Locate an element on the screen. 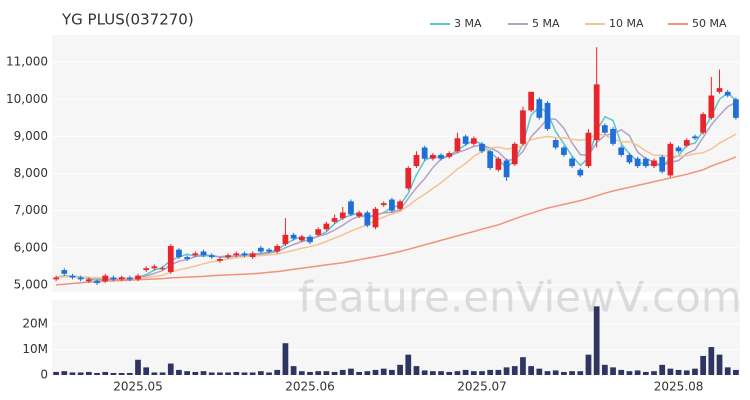 This screenshot has width=750, height=400. y-tick-label: 20M is located at coordinates (35, 324).